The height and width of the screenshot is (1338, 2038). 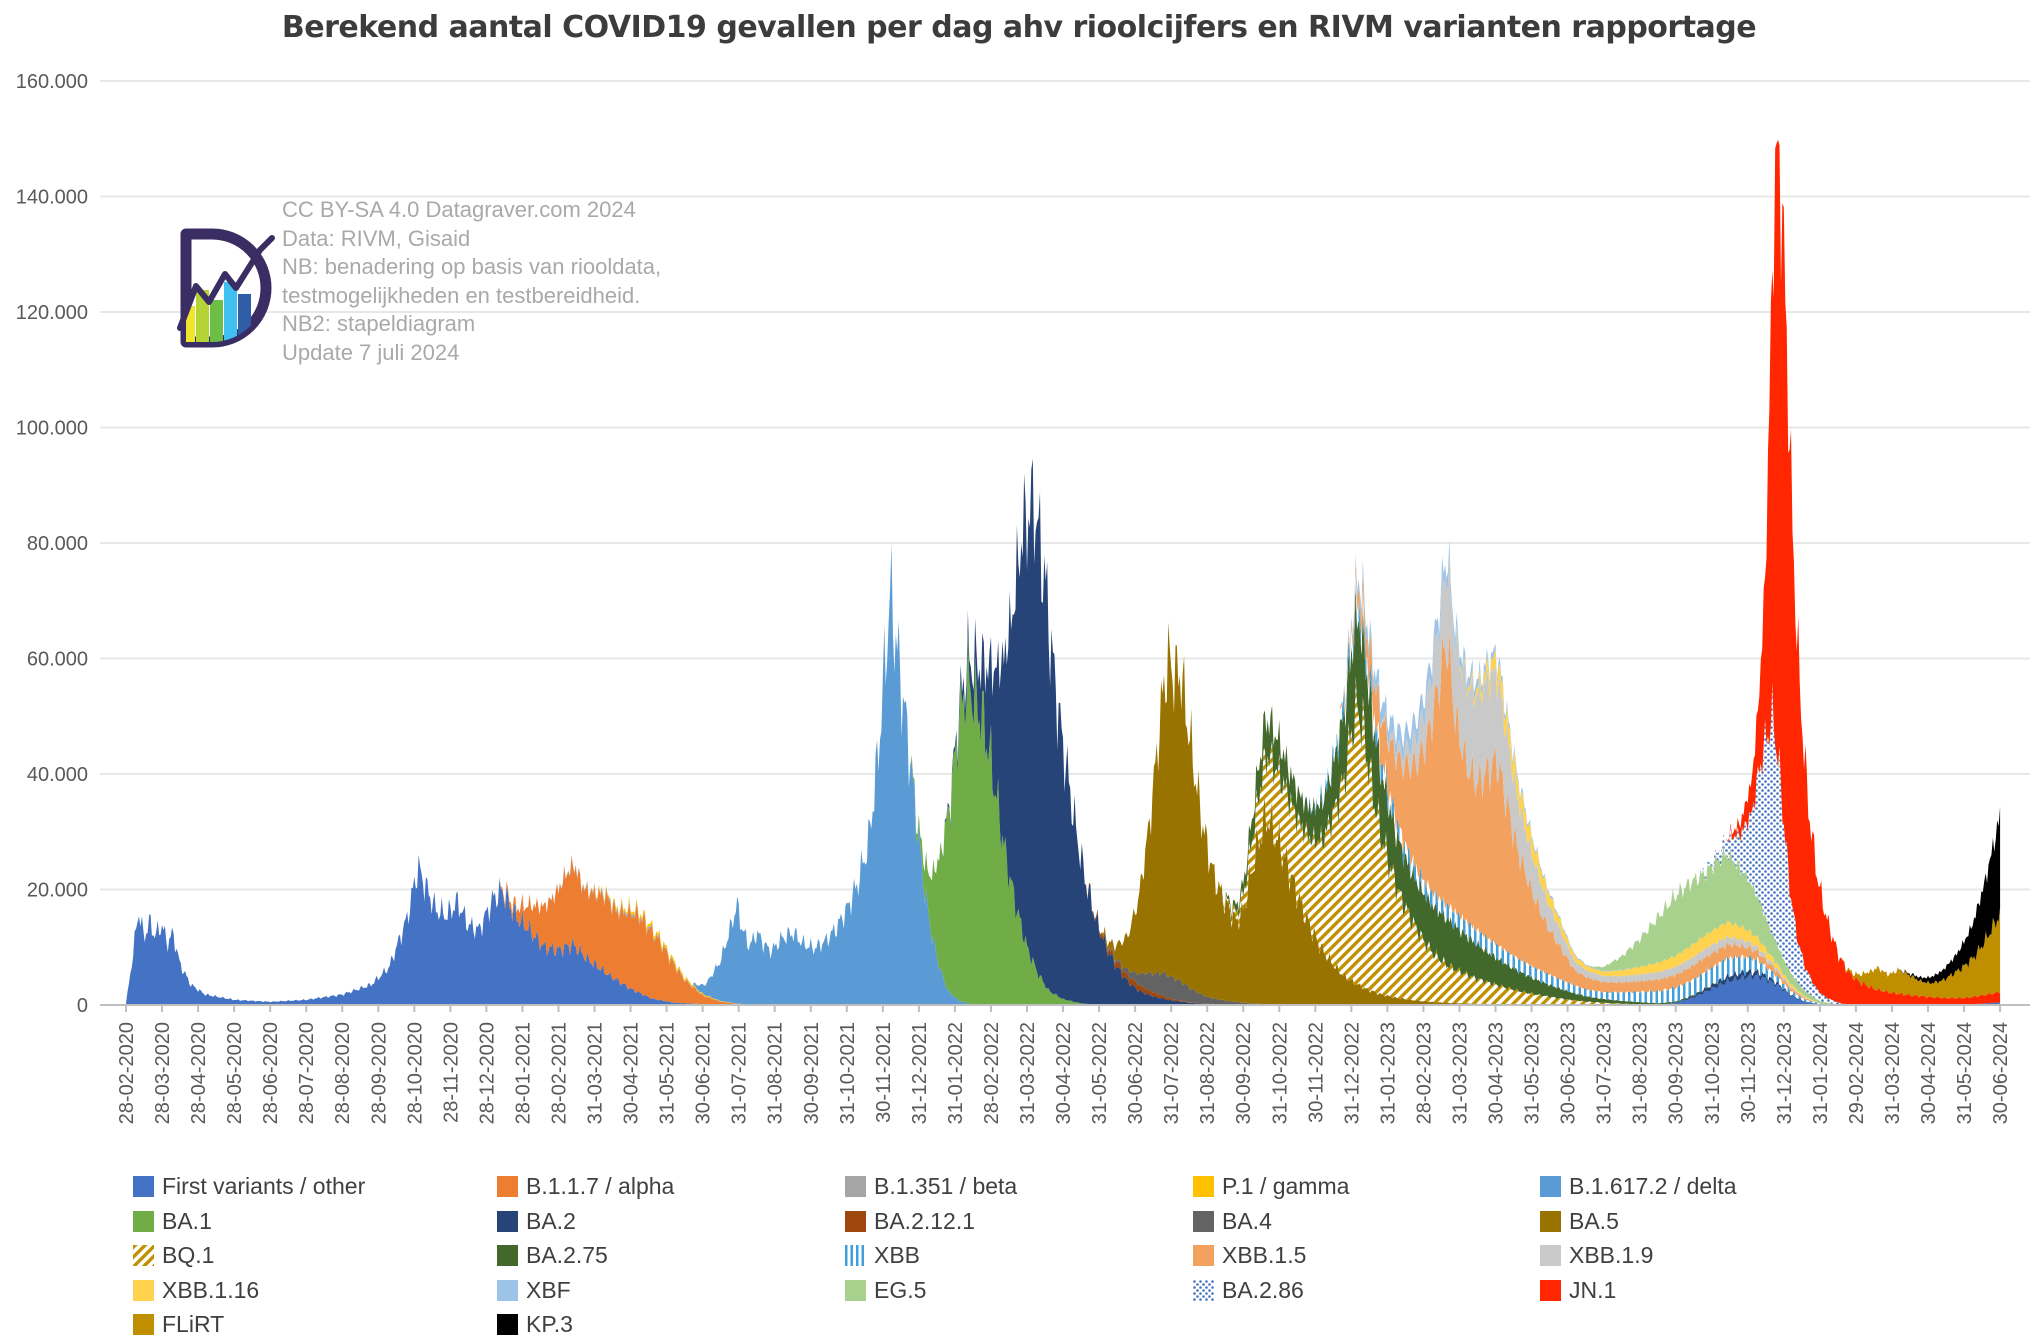 I want to click on legend-label: BA.2.75, so click(x=567, y=1254).